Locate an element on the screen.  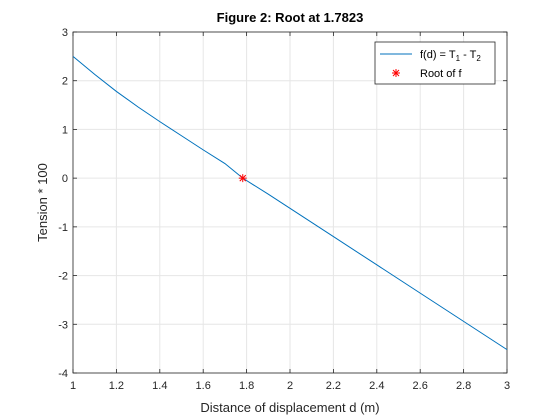
legend: f(d) = T1 - T2 Root of f is located at coordinates (435, 63).